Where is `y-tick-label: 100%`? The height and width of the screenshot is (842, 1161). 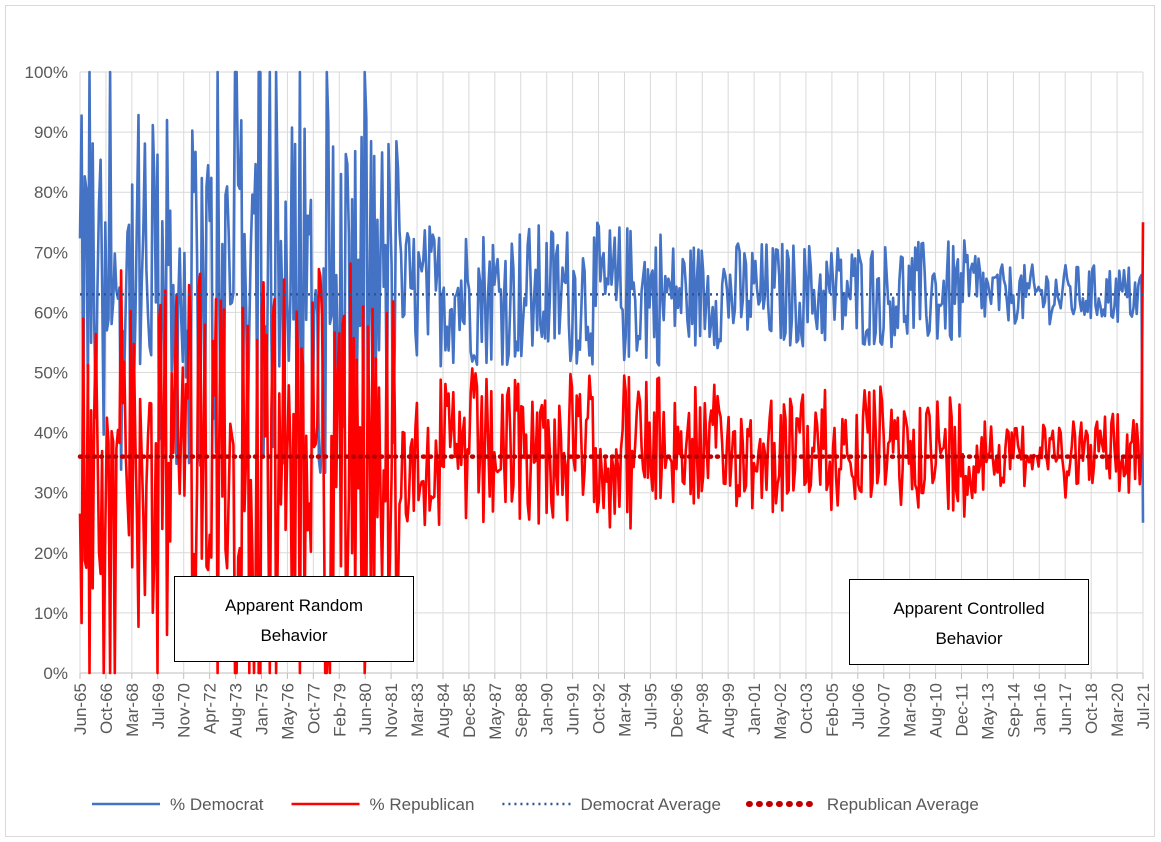 y-tick-label: 100% is located at coordinates (46, 72).